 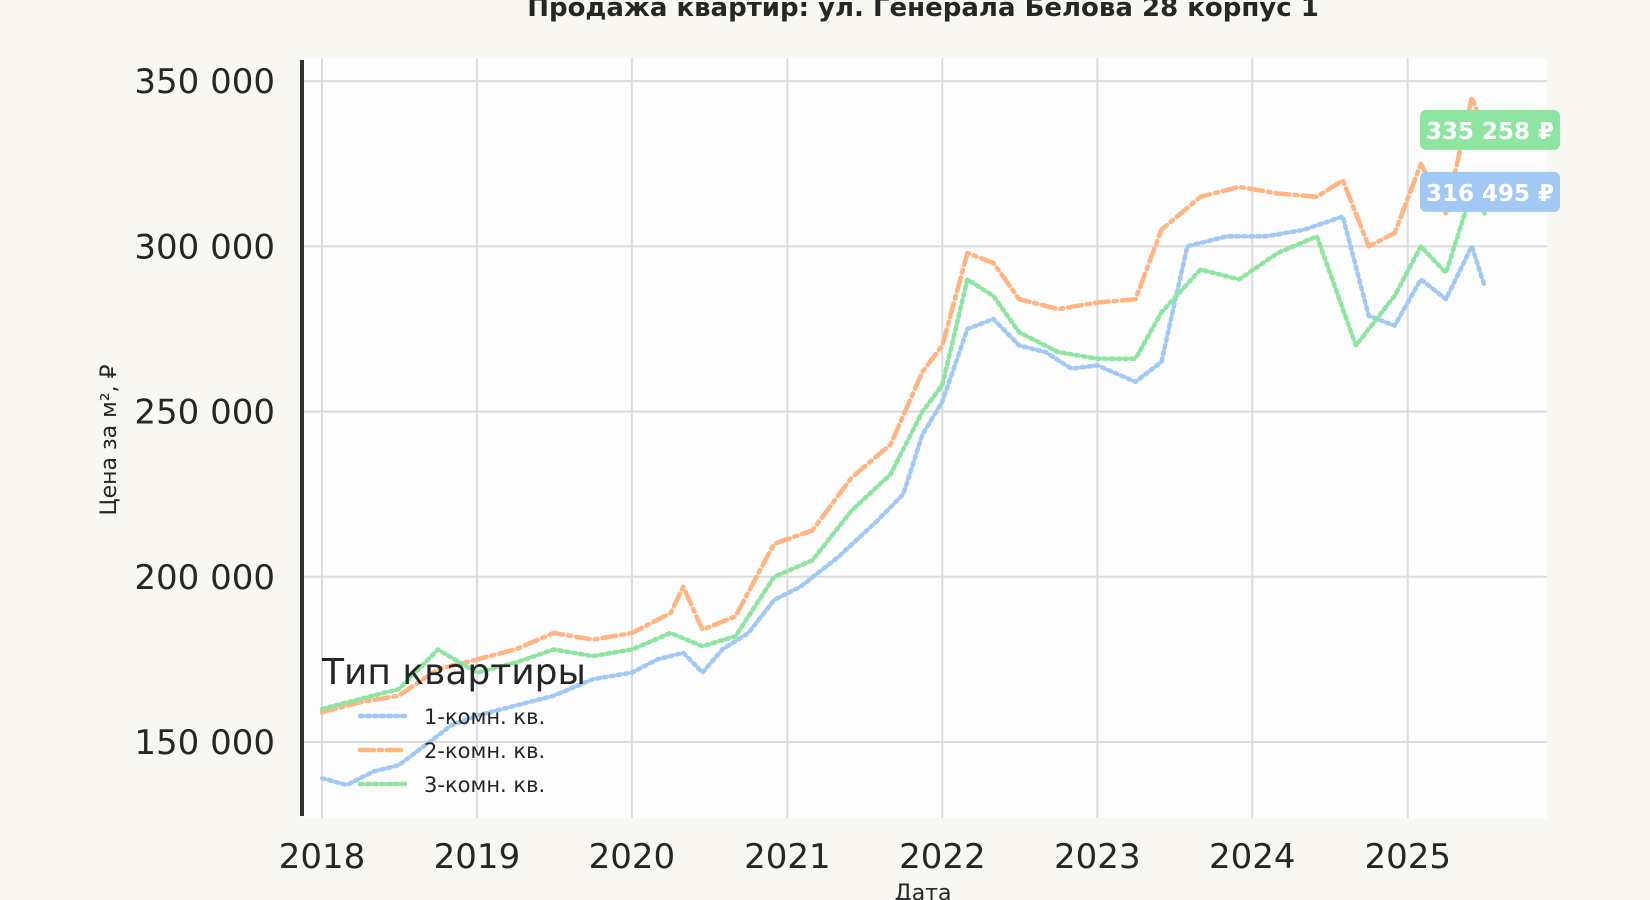 What do you see at coordinates (204, 413) in the screenshot?
I see `y-tick-label: 250 000` at bounding box center [204, 413].